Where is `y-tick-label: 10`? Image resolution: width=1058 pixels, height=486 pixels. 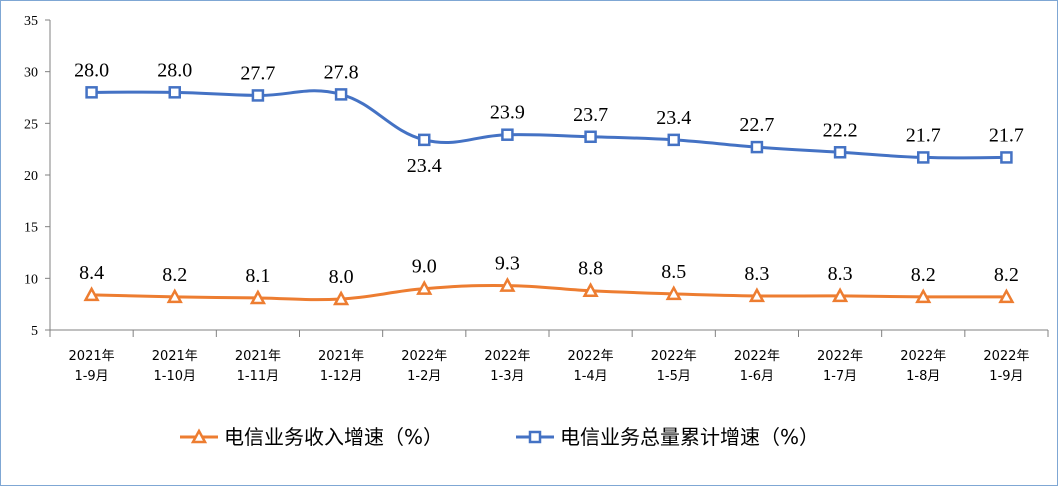 y-tick-label: 10 is located at coordinates (31, 279).